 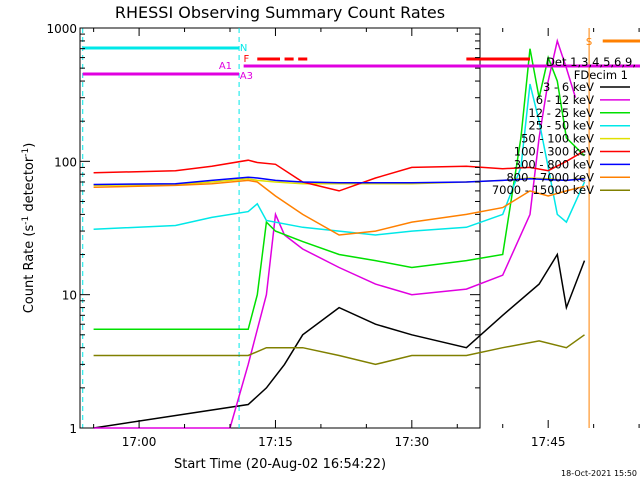 I want to click on legend-header-line2: FDecim 1, so click(x=601, y=75).